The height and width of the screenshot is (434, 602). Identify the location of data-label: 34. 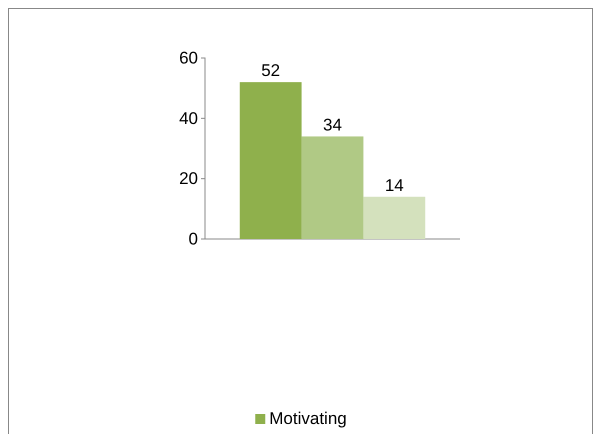
(332, 124).